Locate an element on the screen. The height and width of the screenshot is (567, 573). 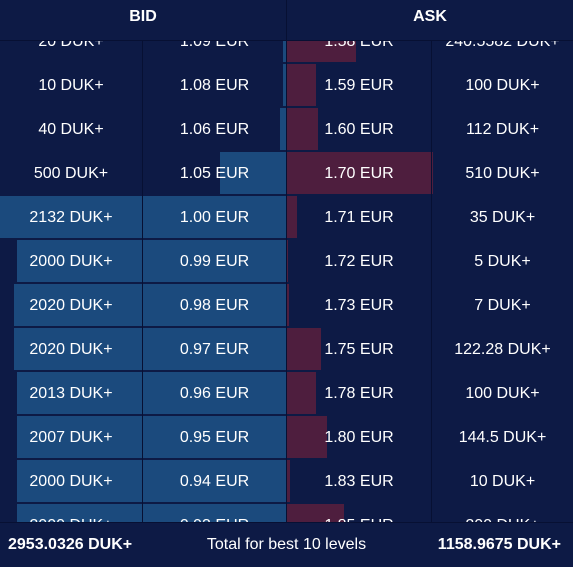
orderbook-row: 40 DUK+ 1.06 EUR 1.60 EUR 112 DUK+ is located at coordinates (286, 130).